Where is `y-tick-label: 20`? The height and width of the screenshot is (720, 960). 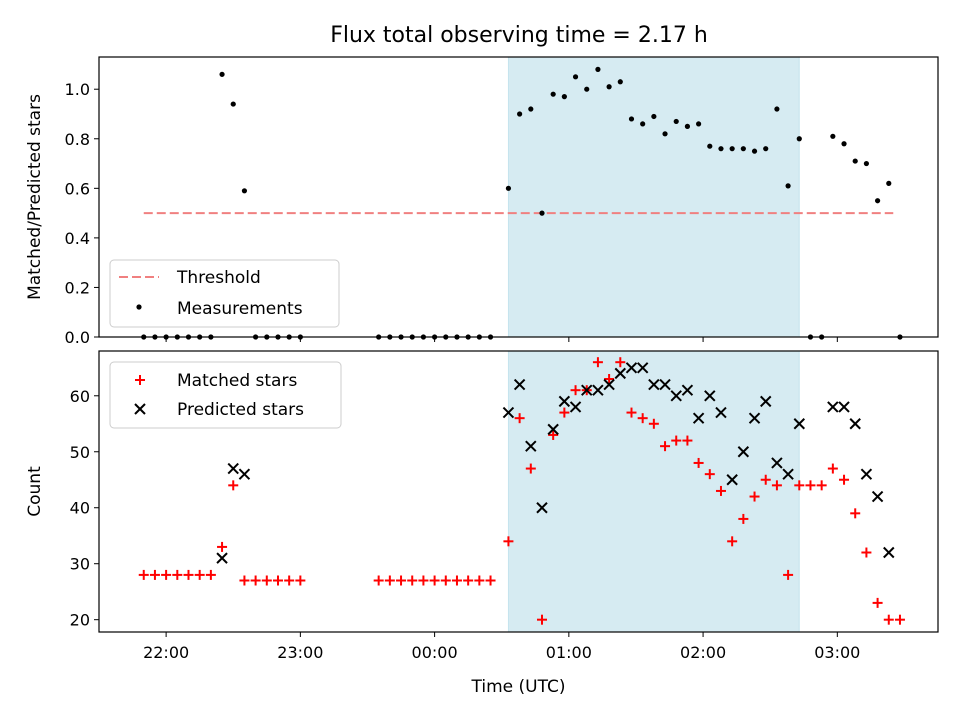 y-tick-label: 20 is located at coordinates (80, 620).